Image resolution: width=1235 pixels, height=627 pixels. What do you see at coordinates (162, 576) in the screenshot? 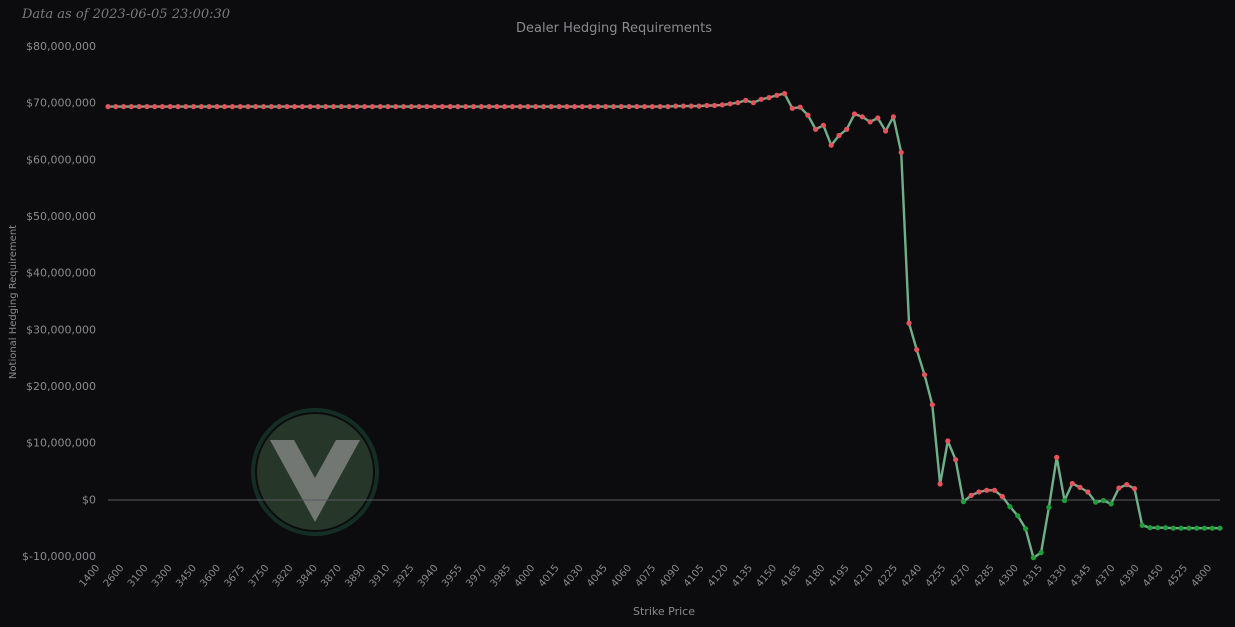
I see `x-tick-label: 3300` at bounding box center [162, 576].